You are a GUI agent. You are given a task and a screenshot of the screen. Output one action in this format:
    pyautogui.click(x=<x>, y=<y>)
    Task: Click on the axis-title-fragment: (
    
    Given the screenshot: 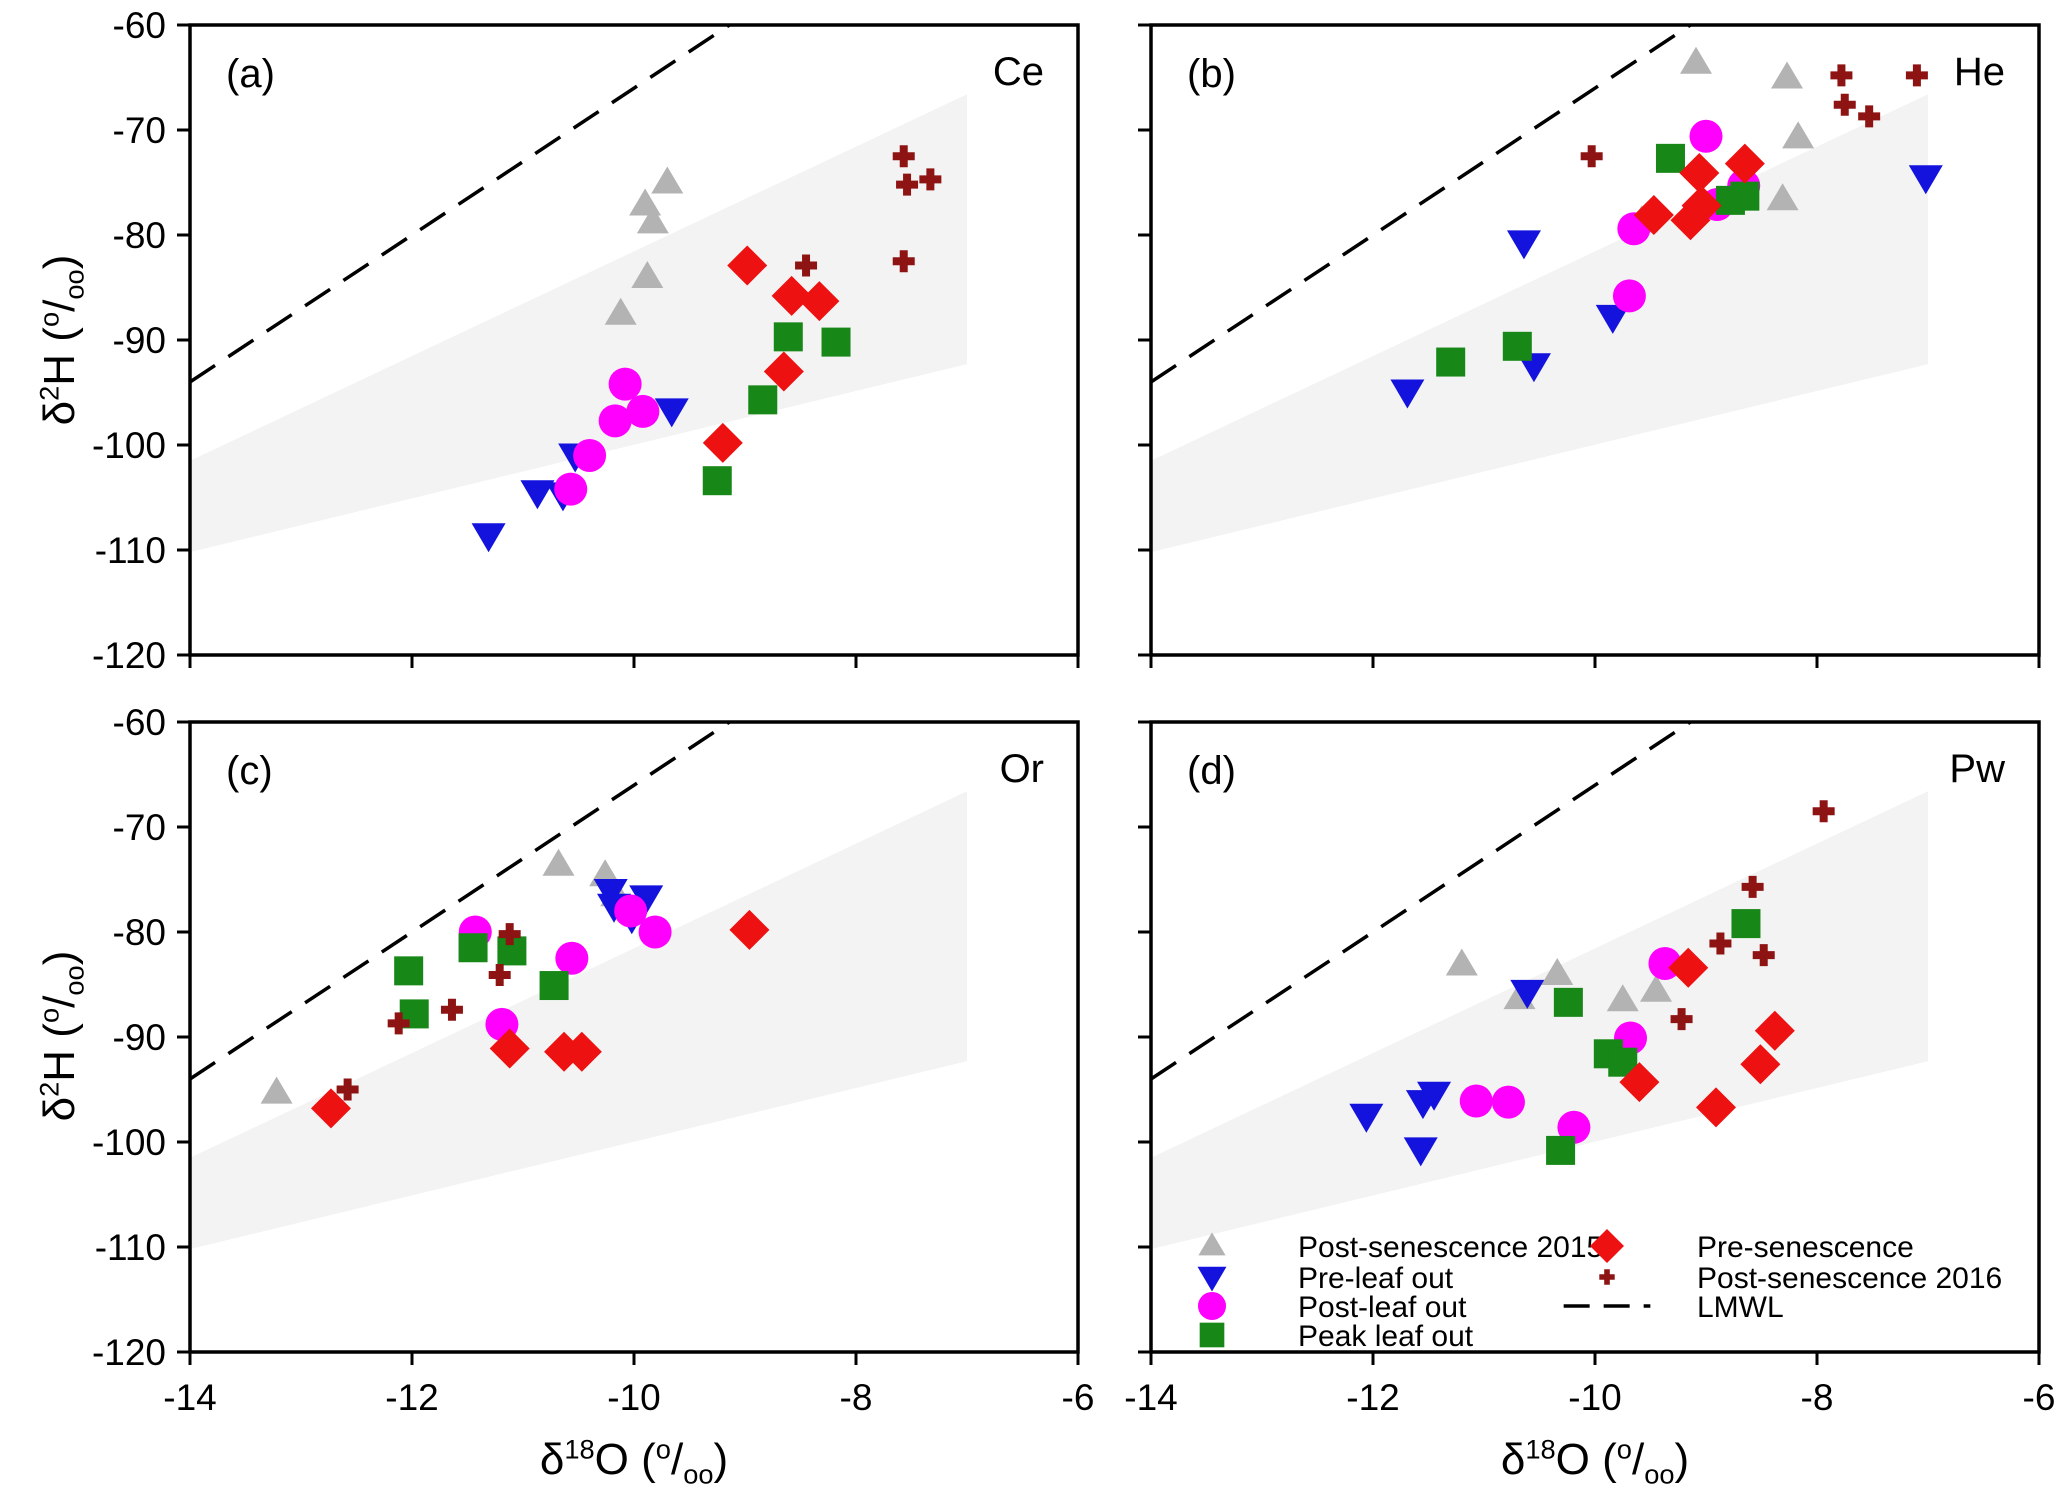 What is the action you would take?
    pyautogui.click(x=1603, y=1459)
    